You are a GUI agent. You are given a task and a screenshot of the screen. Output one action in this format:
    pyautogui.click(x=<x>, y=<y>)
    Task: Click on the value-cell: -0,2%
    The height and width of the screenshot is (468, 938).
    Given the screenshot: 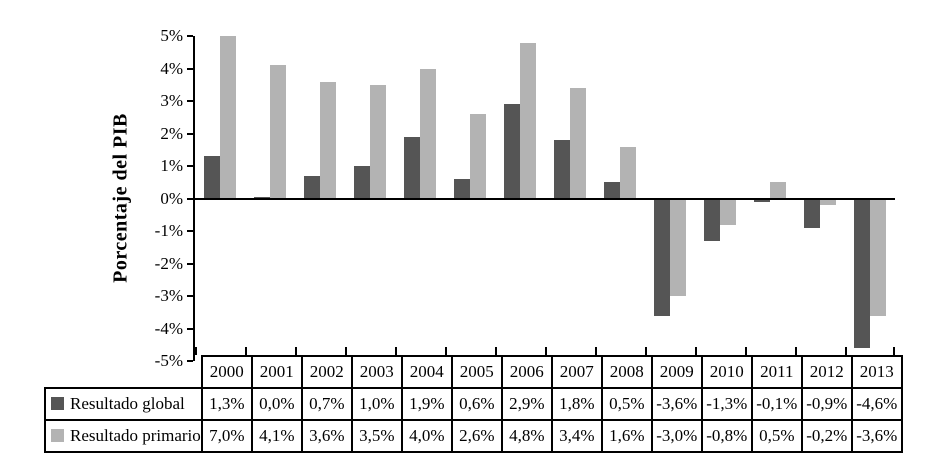 What is the action you would take?
    pyautogui.click(x=826, y=436)
    